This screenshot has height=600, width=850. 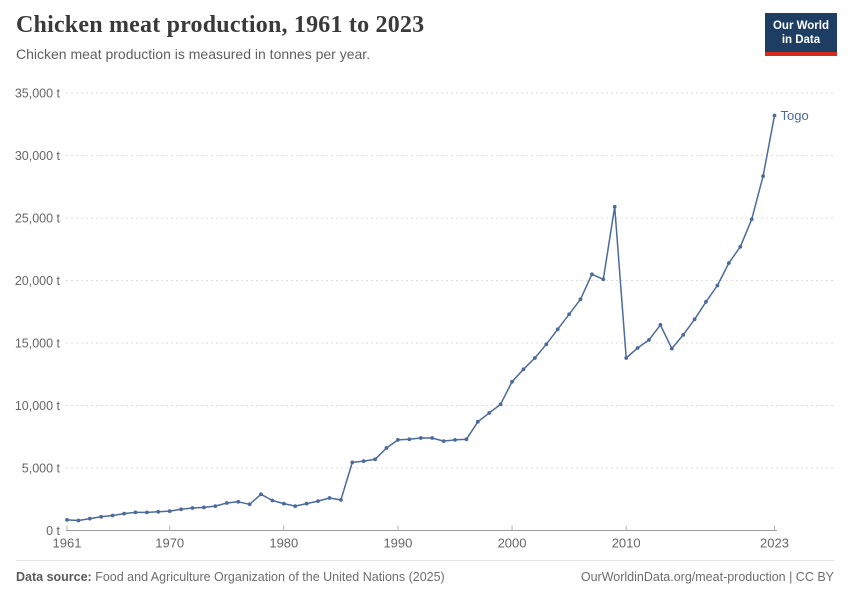 What do you see at coordinates (38, 406) in the screenshot?
I see `y-axis-label: 10,000 t` at bounding box center [38, 406].